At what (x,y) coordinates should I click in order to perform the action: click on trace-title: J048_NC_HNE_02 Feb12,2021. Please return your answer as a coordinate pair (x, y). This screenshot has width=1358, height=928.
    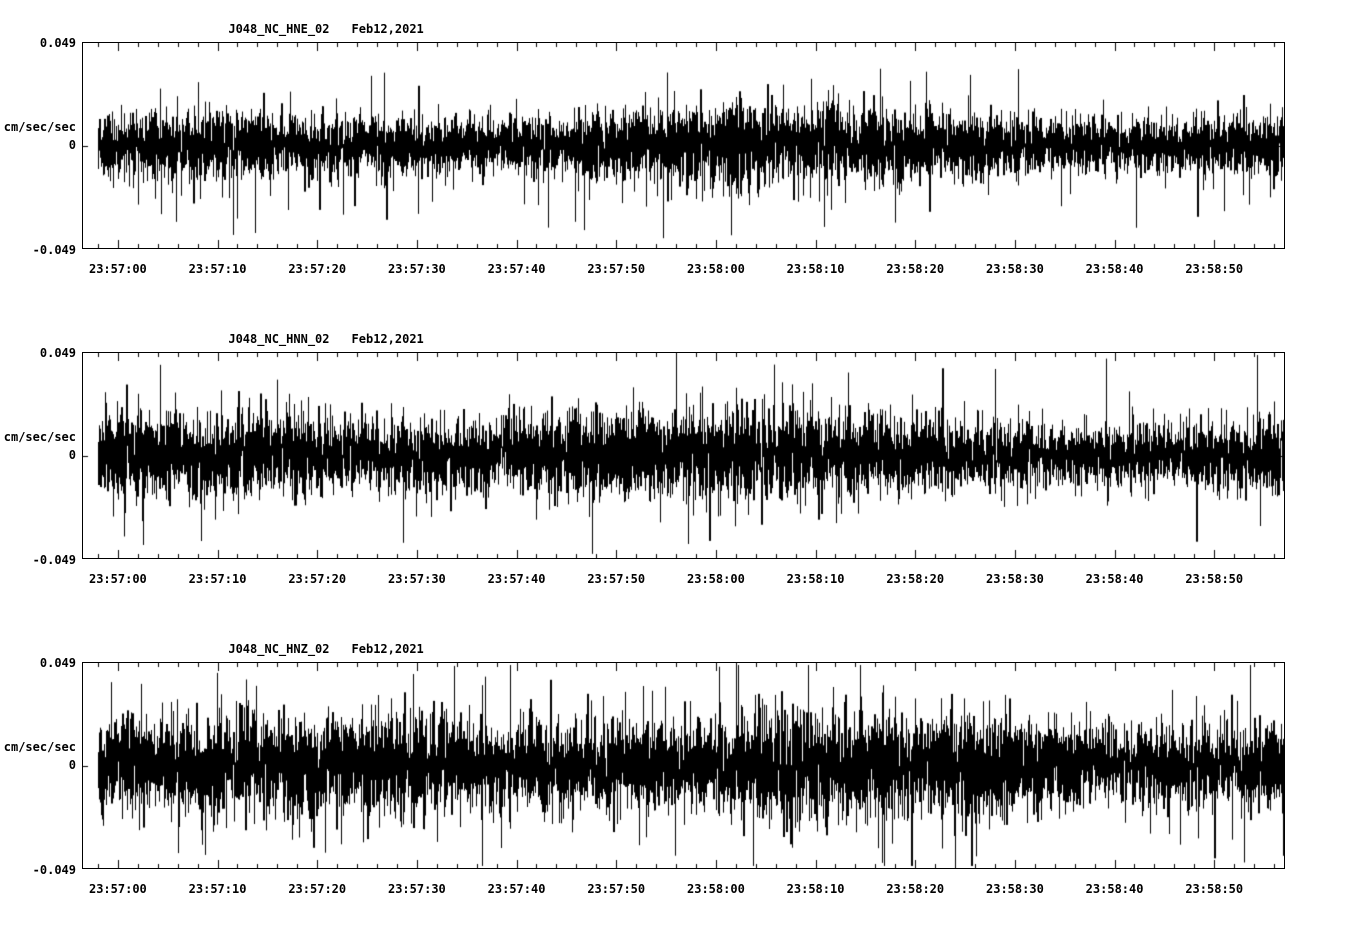
    Looking at the image, I should click on (304, 29).